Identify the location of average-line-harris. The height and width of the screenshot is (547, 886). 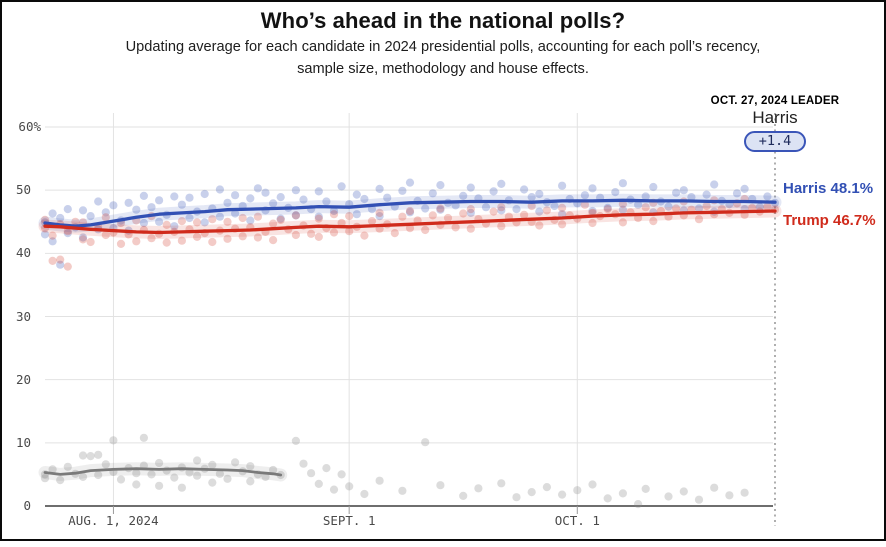
(410, 213).